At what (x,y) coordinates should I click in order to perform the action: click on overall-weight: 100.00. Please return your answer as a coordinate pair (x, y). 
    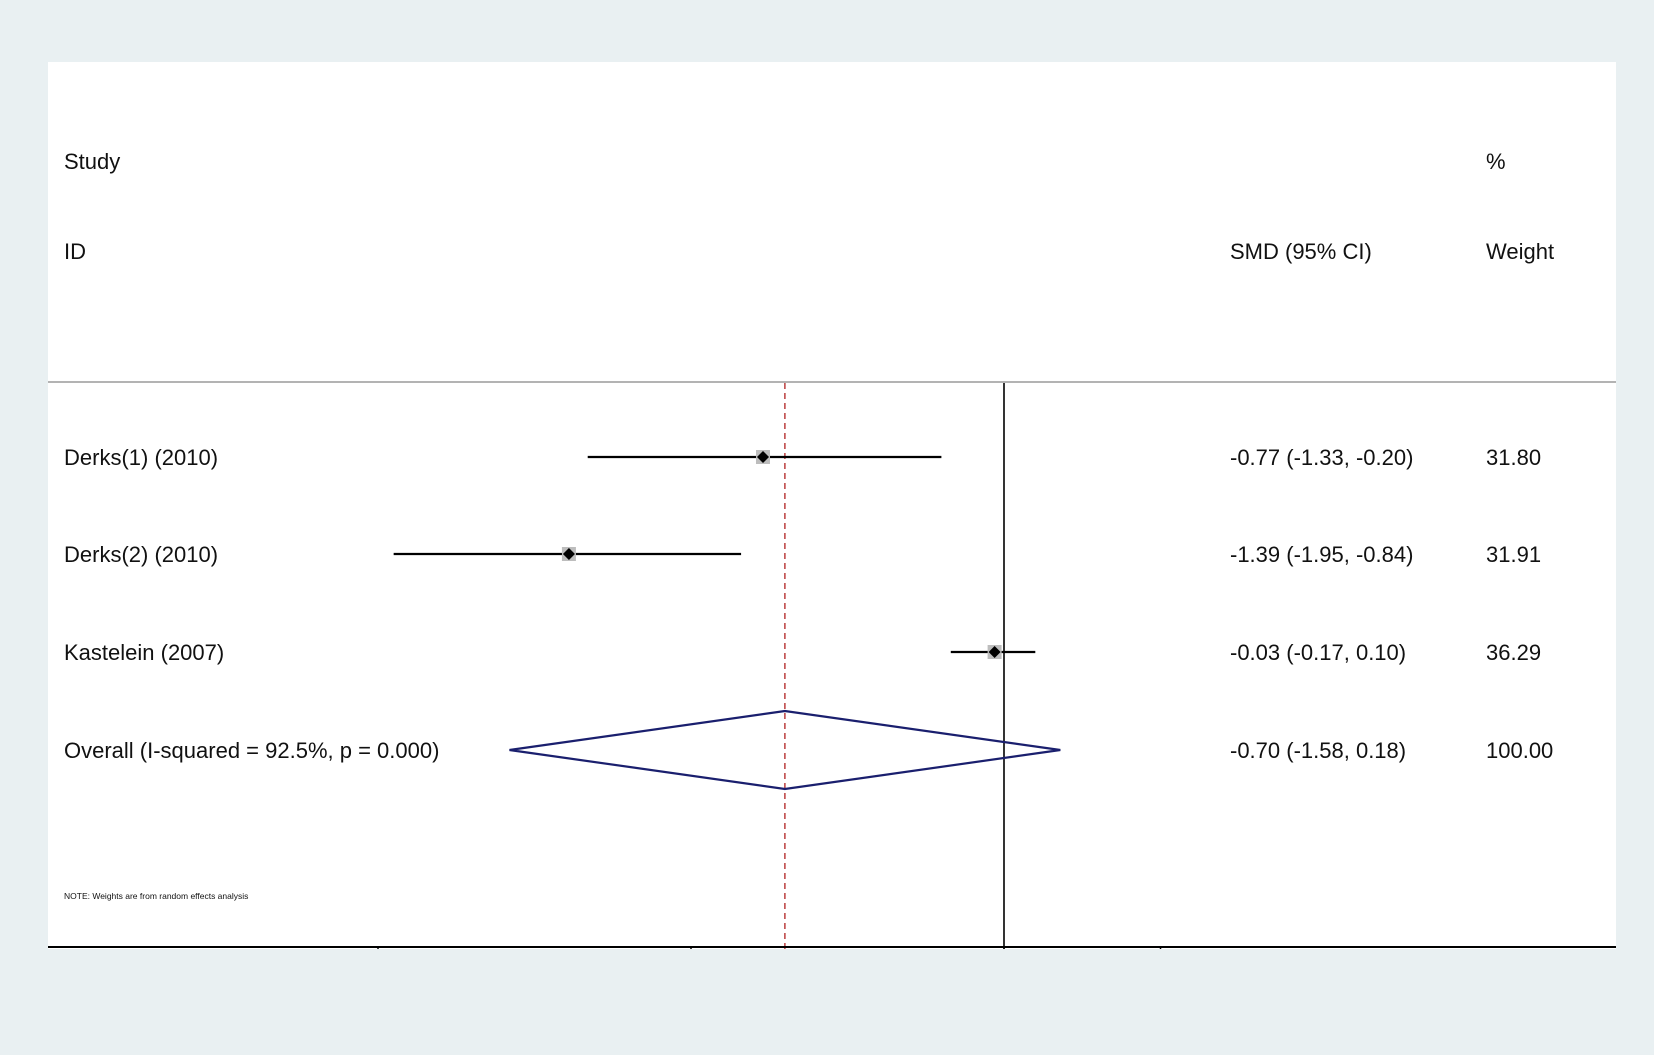
    Looking at the image, I should click on (1519, 750).